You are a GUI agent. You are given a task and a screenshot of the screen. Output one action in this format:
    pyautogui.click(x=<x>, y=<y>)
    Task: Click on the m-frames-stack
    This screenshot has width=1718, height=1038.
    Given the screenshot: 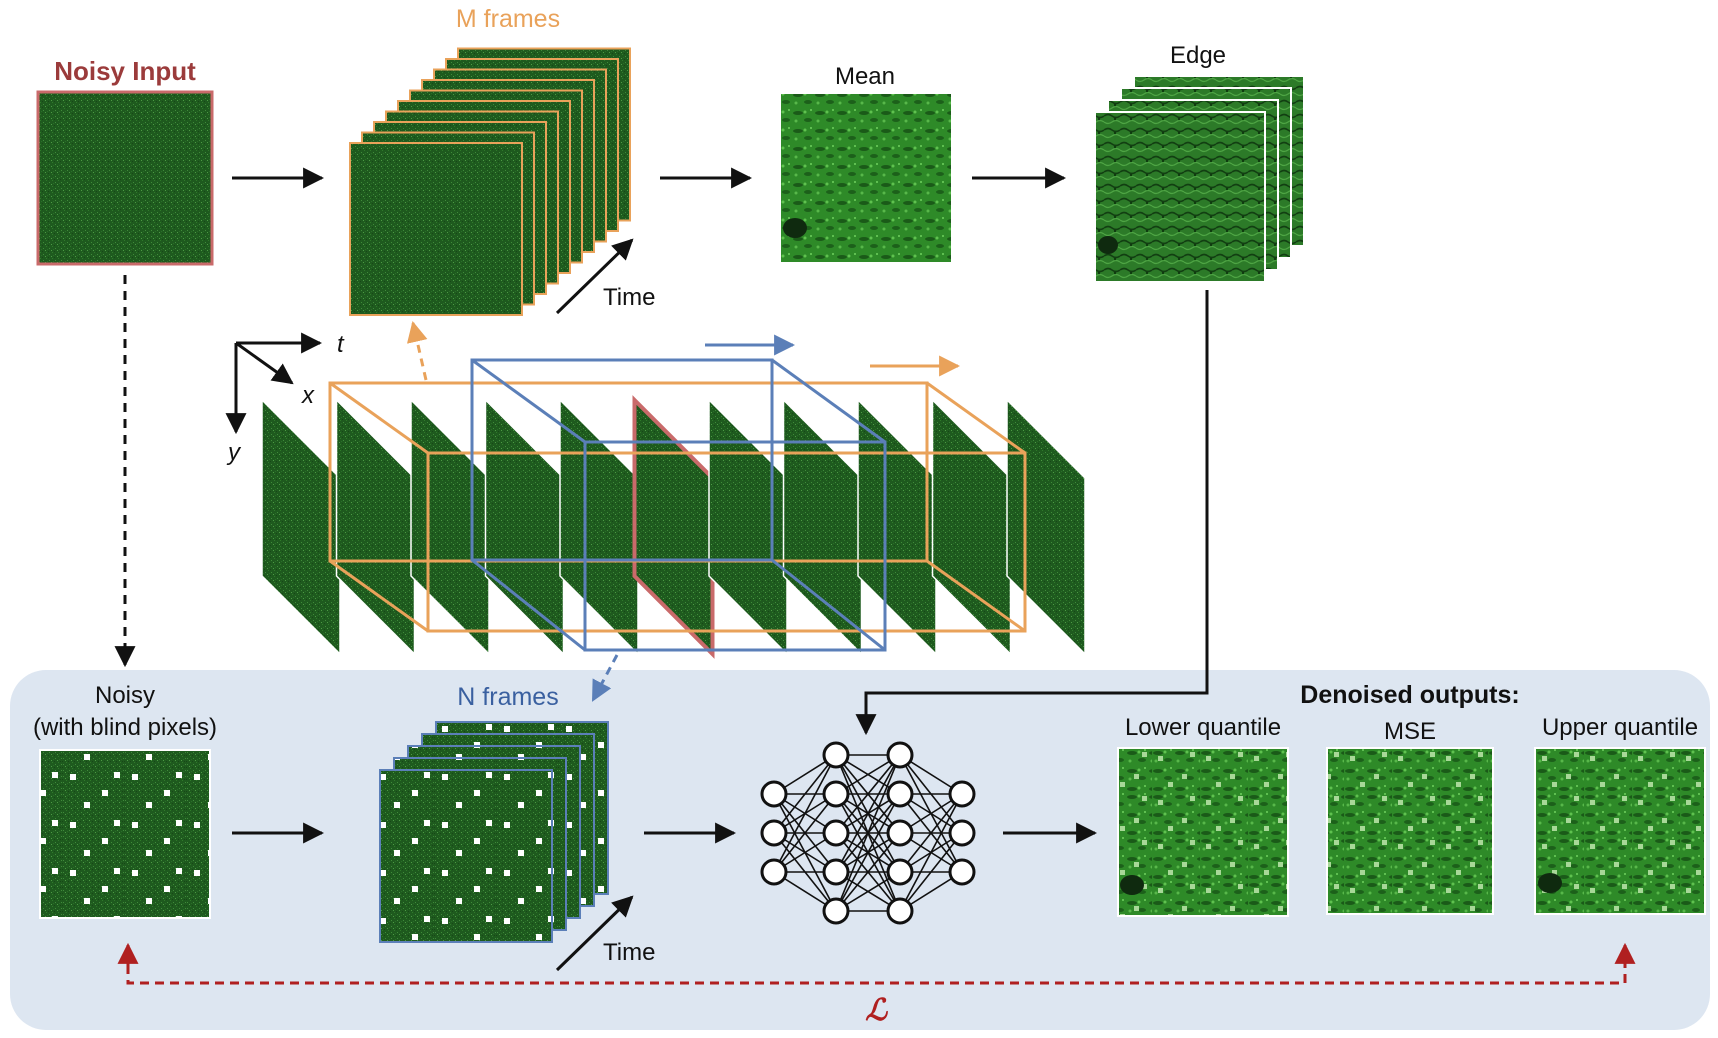 What is the action you would take?
    pyautogui.click(x=490, y=181)
    